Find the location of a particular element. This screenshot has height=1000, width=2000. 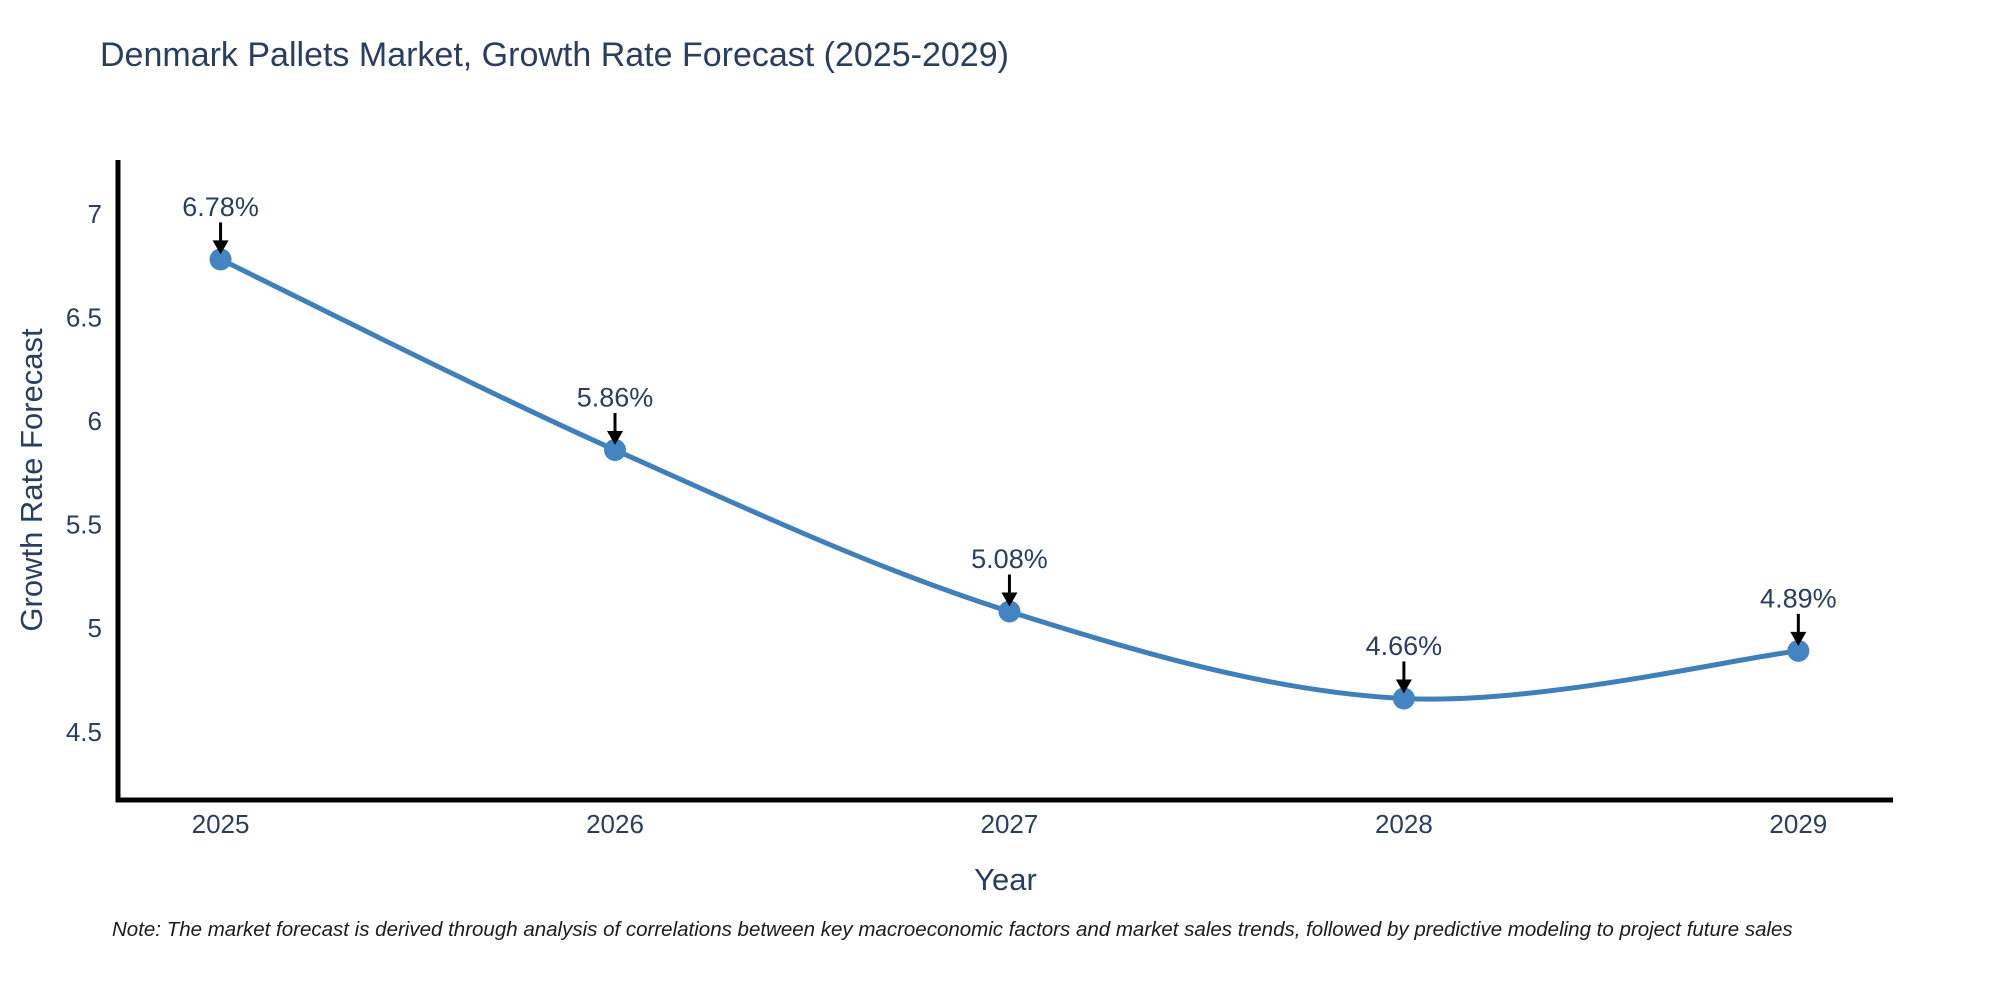

x-tick-label: 2028 is located at coordinates (1404, 824).